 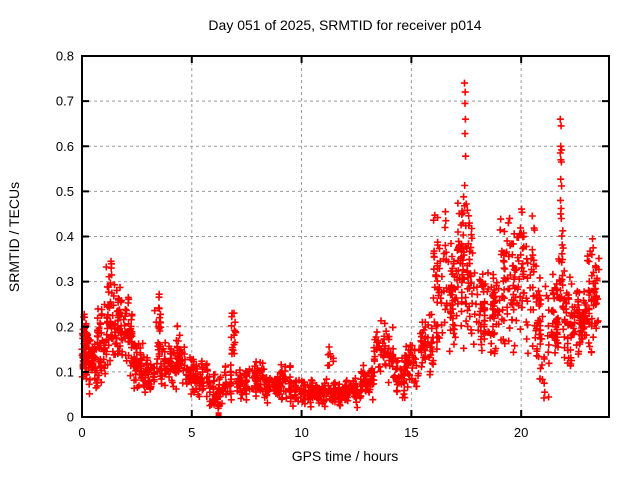 What do you see at coordinates (65, 191) in the screenshot?
I see `y-tick-label: 0.5` at bounding box center [65, 191].